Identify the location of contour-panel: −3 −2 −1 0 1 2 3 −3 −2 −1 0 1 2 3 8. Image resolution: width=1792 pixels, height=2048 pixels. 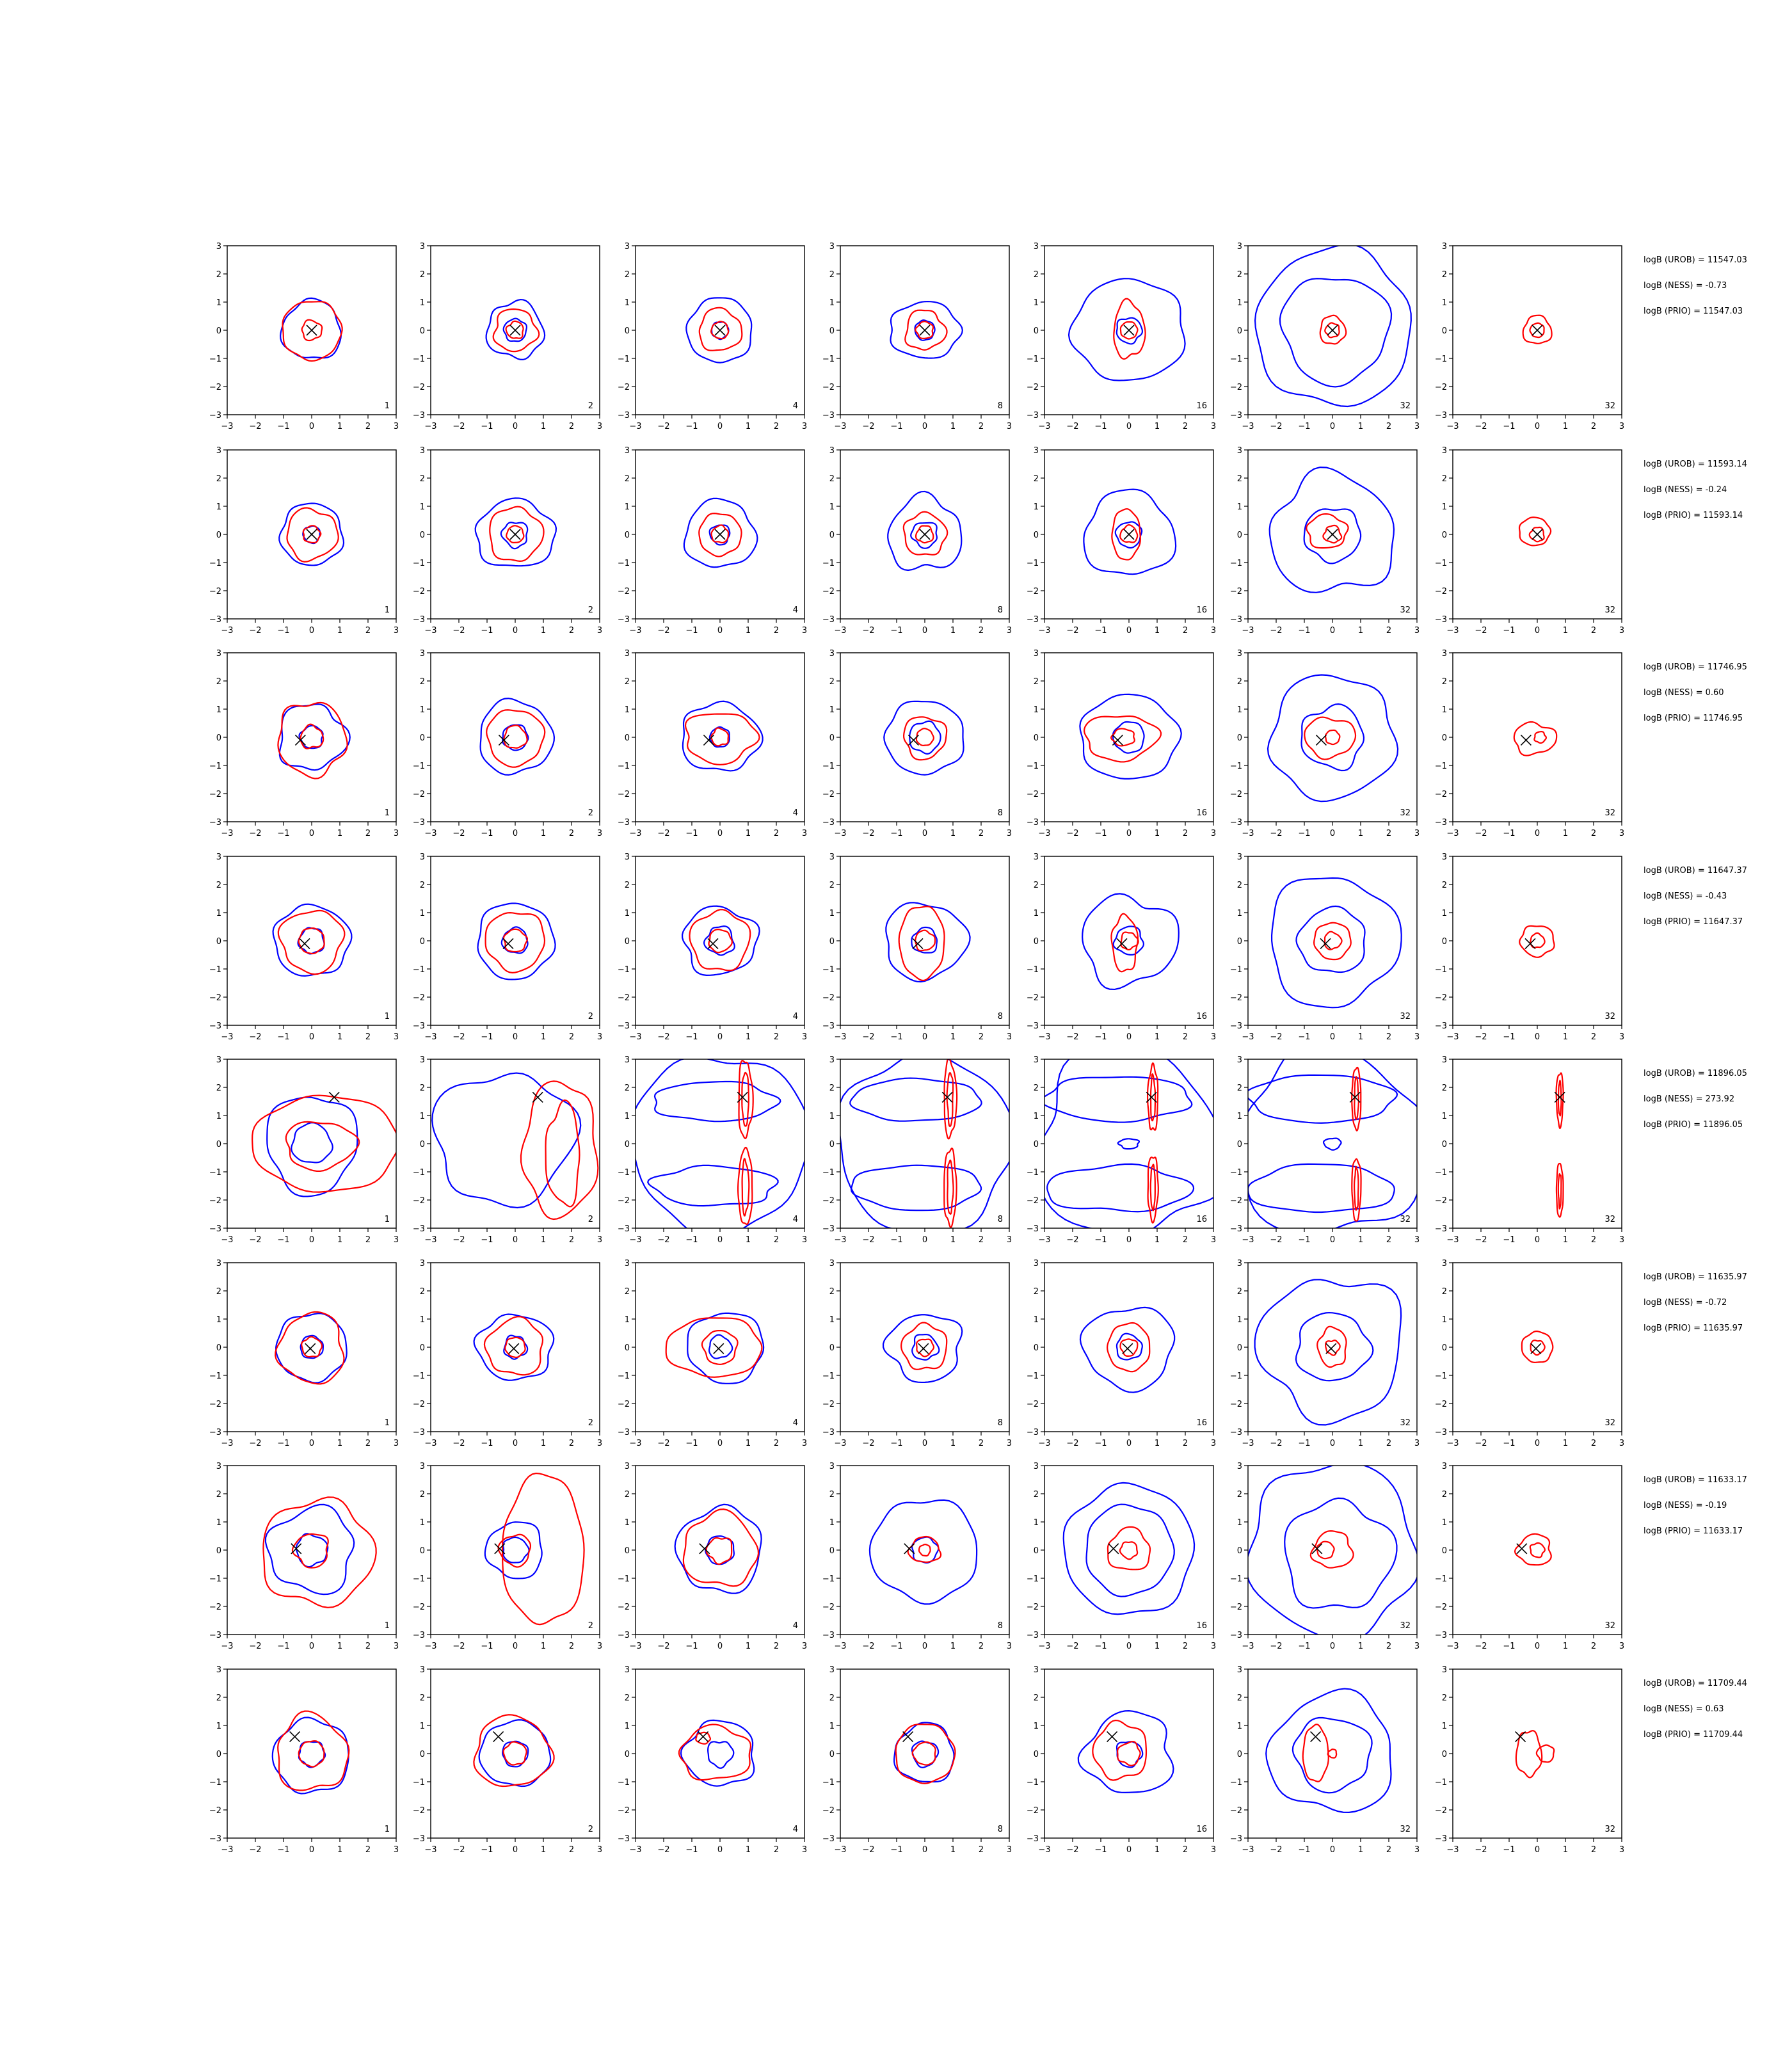
(917, 1556).